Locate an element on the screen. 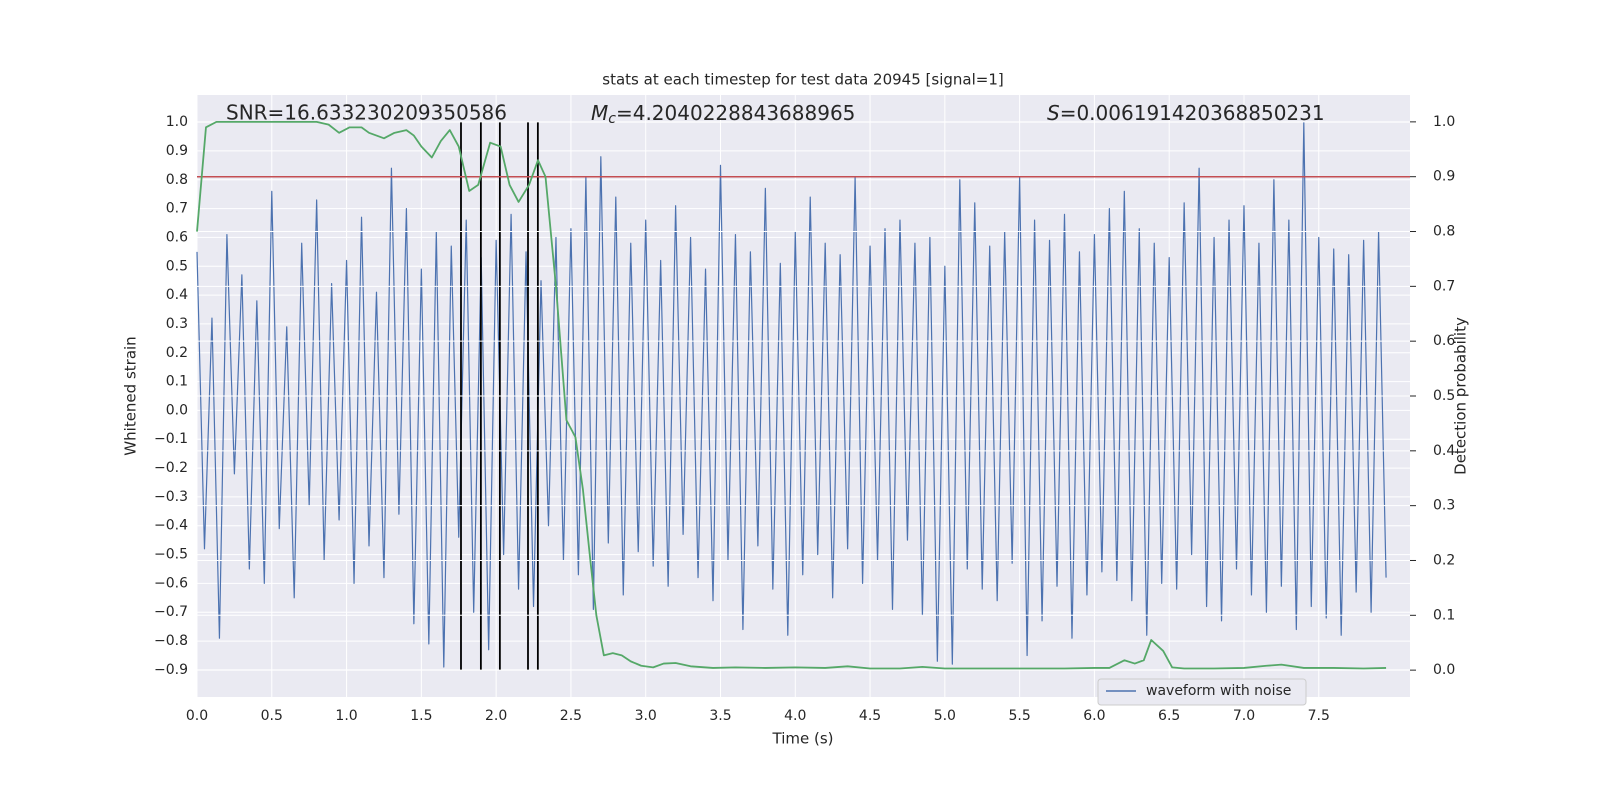 The width and height of the screenshot is (1600, 800). x-tick-label: 4.0 is located at coordinates (795, 716).